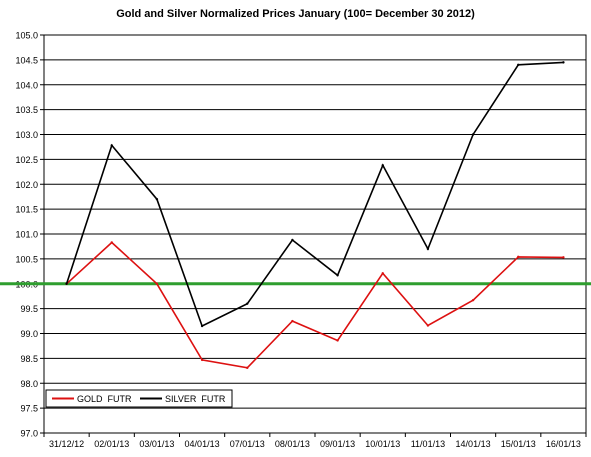 Image resolution: width=591 pixels, height=457 pixels. Describe the element at coordinates (111, 444) in the screenshot. I see `x-tick-label: 02/01/13` at that location.